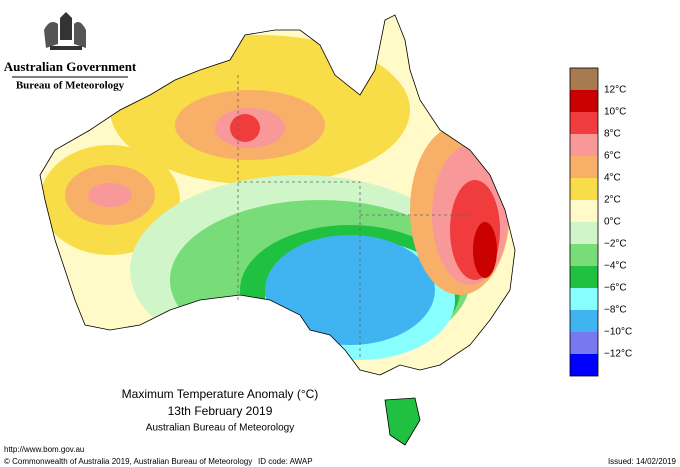 This screenshot has height=467, width=680. I want to click on government: Australian Government, so click(70, 66).